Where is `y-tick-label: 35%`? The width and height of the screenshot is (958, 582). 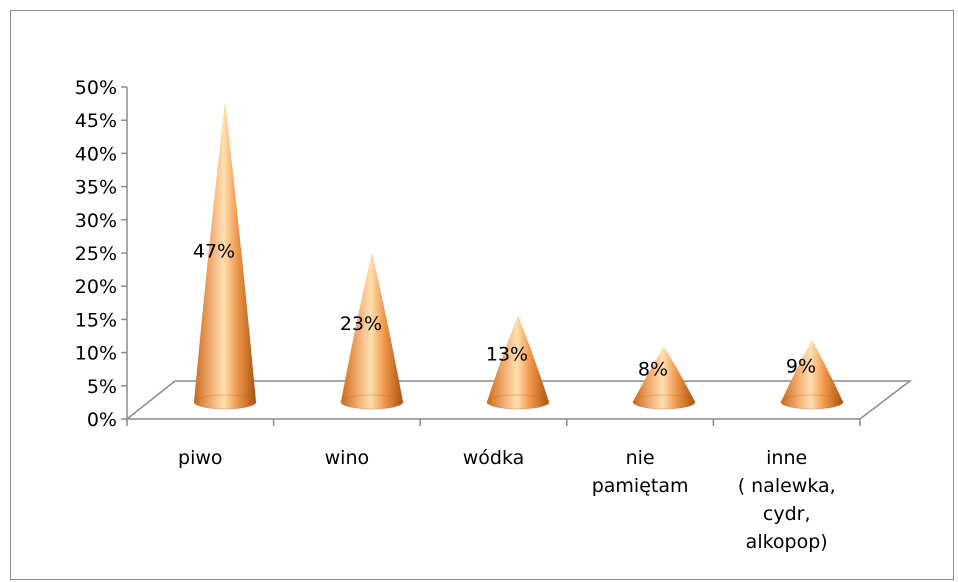
y-tick-label: 35% is located at coordinates (96, 188).